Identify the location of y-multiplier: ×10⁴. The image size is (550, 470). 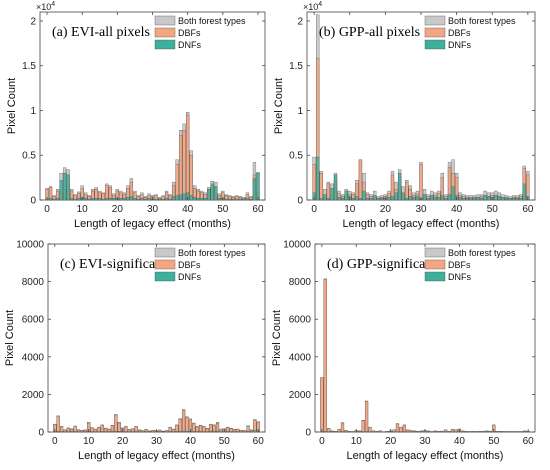
(45, 6).